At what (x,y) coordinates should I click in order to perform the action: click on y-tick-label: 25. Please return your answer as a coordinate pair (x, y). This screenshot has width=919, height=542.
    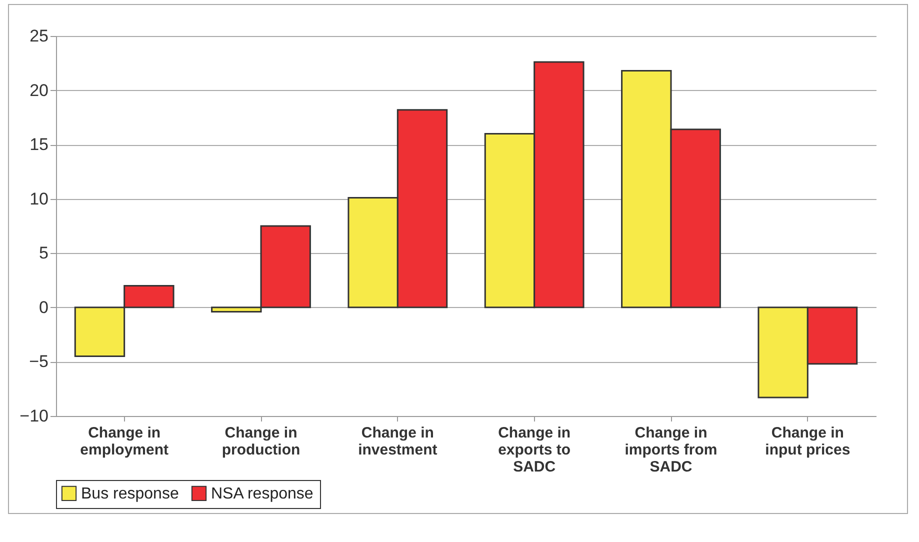
    Looking at the image, I should click on (39, 36).